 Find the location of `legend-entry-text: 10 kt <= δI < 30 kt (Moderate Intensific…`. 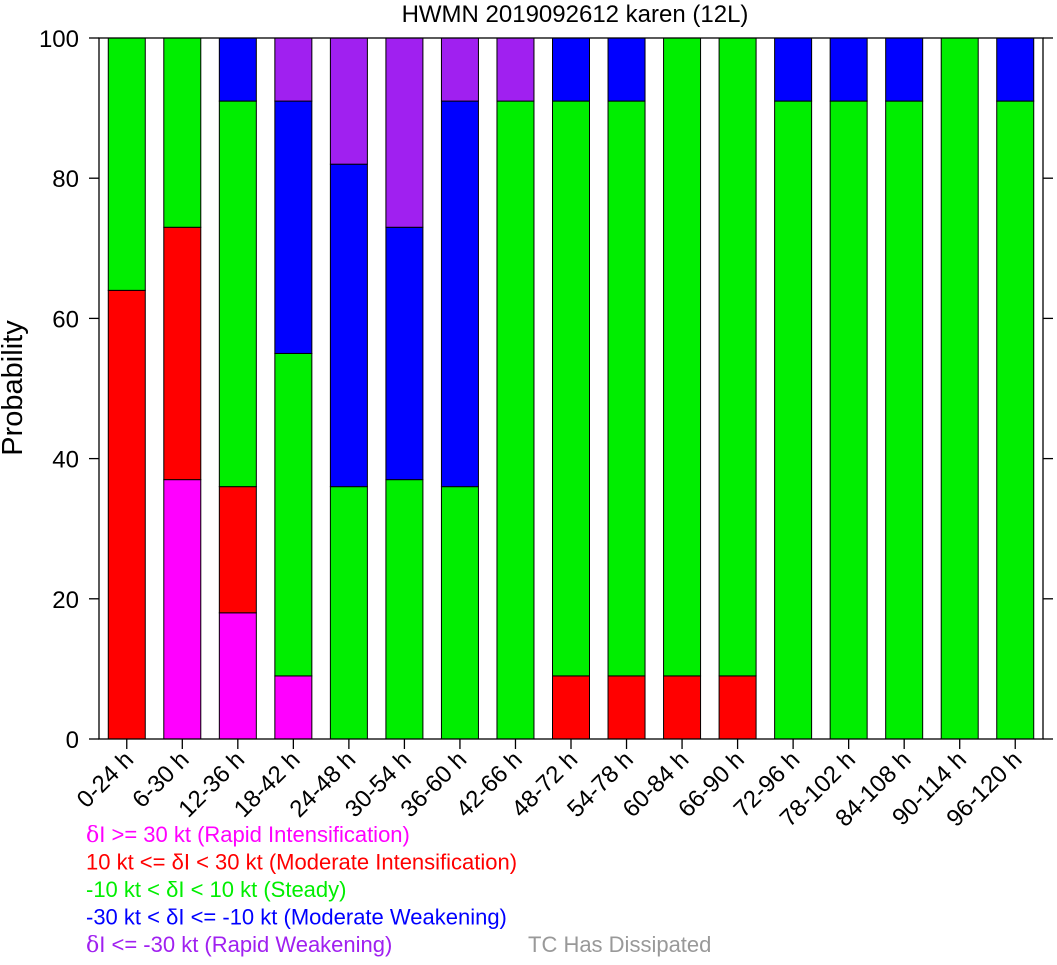

legend-entry-text: 10 kt <= δI < 30 kt (Moderate Intensific… is located at coordinates (301, 862).